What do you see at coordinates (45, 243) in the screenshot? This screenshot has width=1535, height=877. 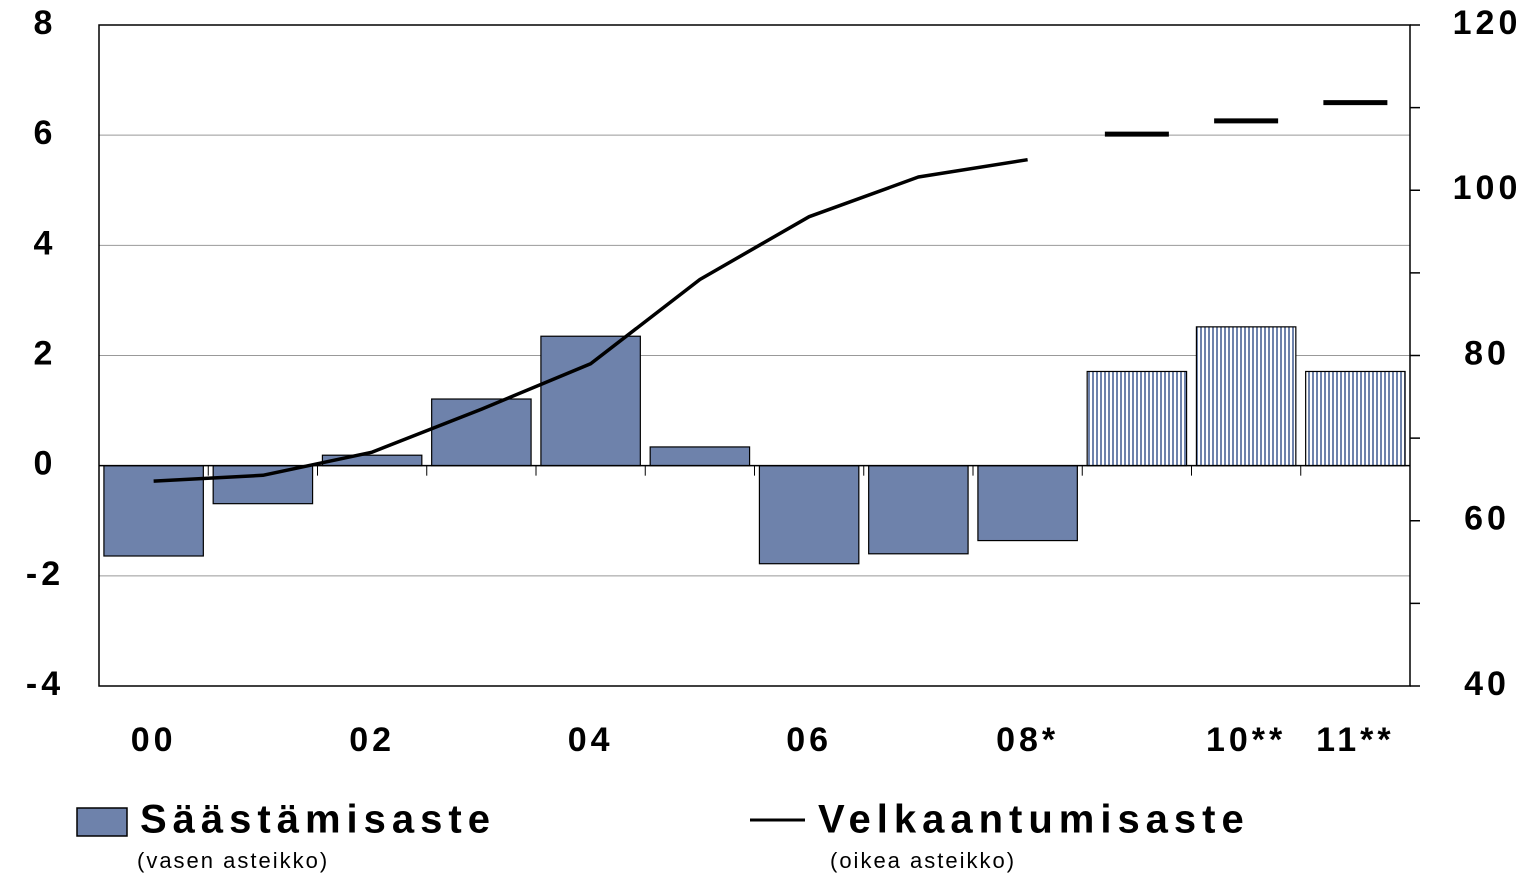 I see `y-tick-label: 4` at bounding box center [45, 243].